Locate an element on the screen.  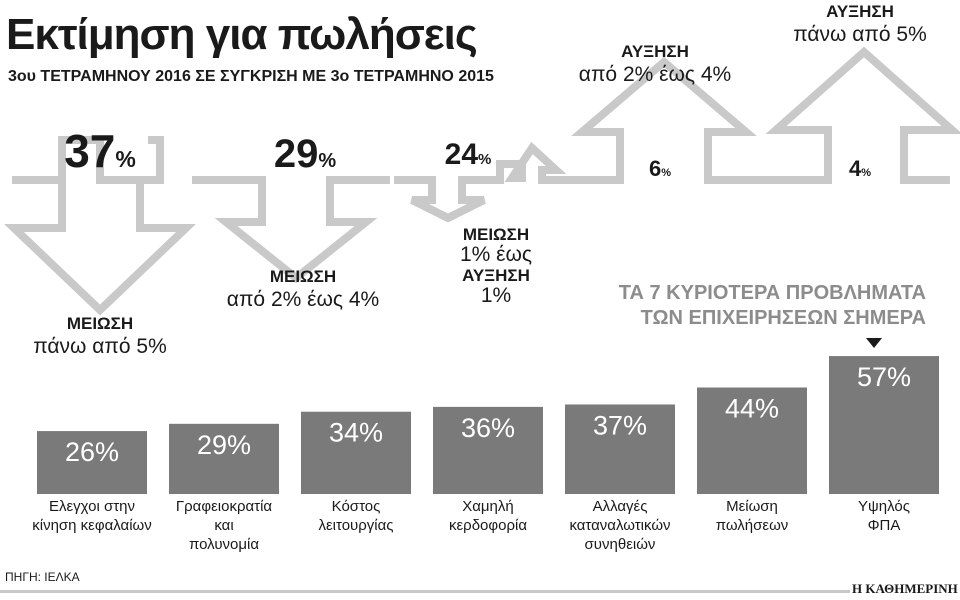
arrow-down-large-icon is located at coordinates (100, 226).